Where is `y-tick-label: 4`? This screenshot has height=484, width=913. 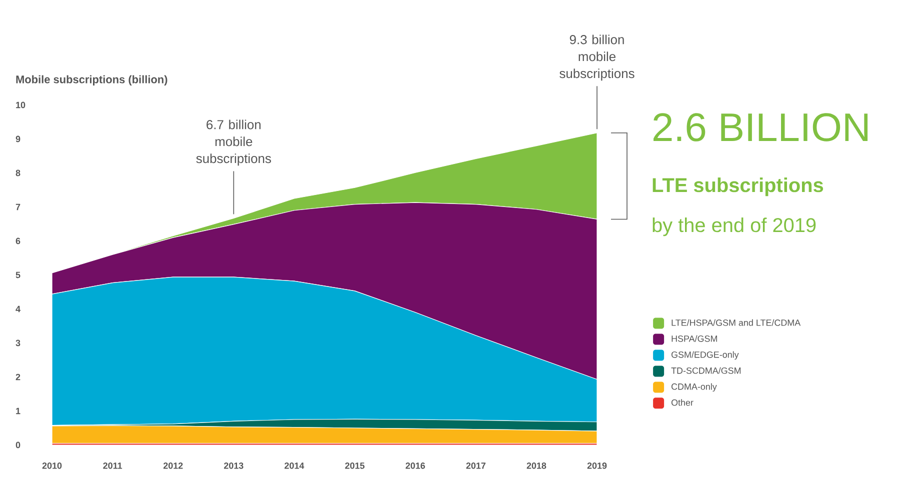 y-tick-label: 4 is located at coordinates (18, 309).